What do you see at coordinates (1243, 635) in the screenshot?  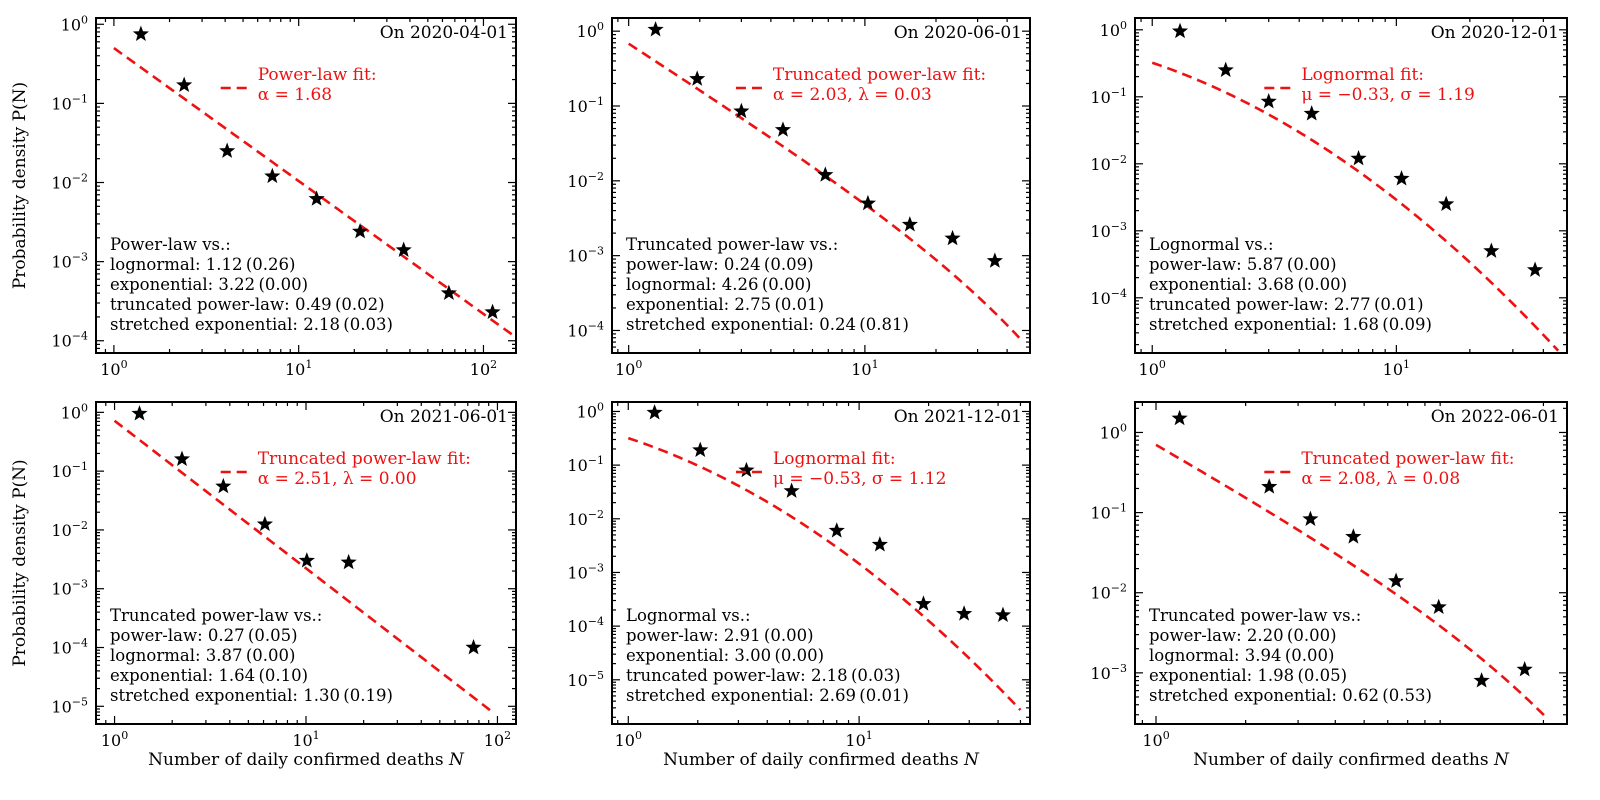 I see `comparison-row: power-law: 2.20 (0.00)` at bounding box center [1243, 635].